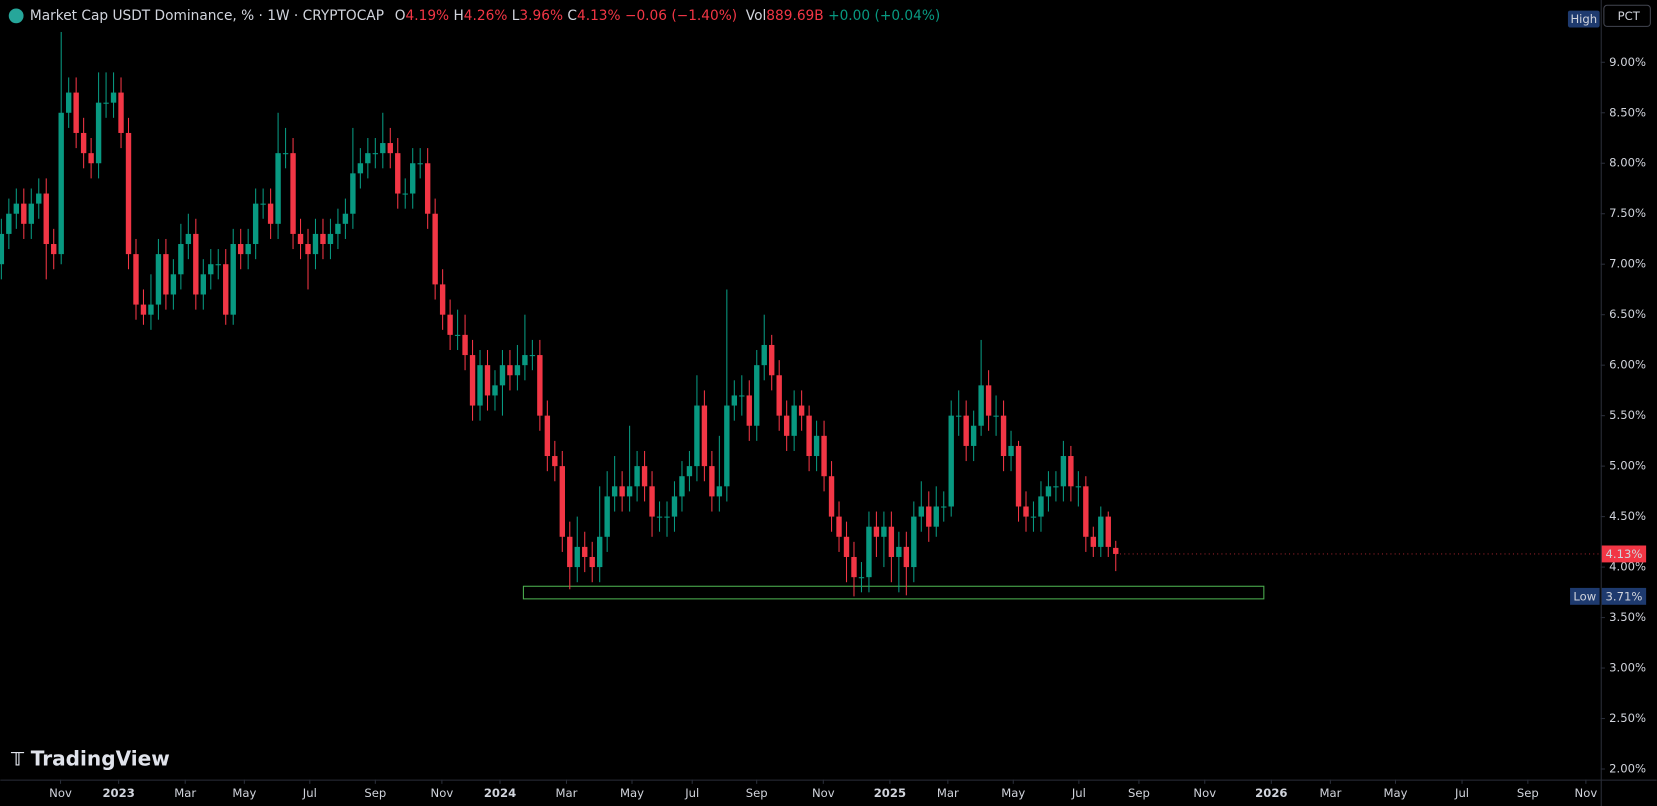  What do you see at coordinates (1627, 314) in the screenshot?
I see `y-tick-label: 6.50%` at bounding box center [1627, 314].